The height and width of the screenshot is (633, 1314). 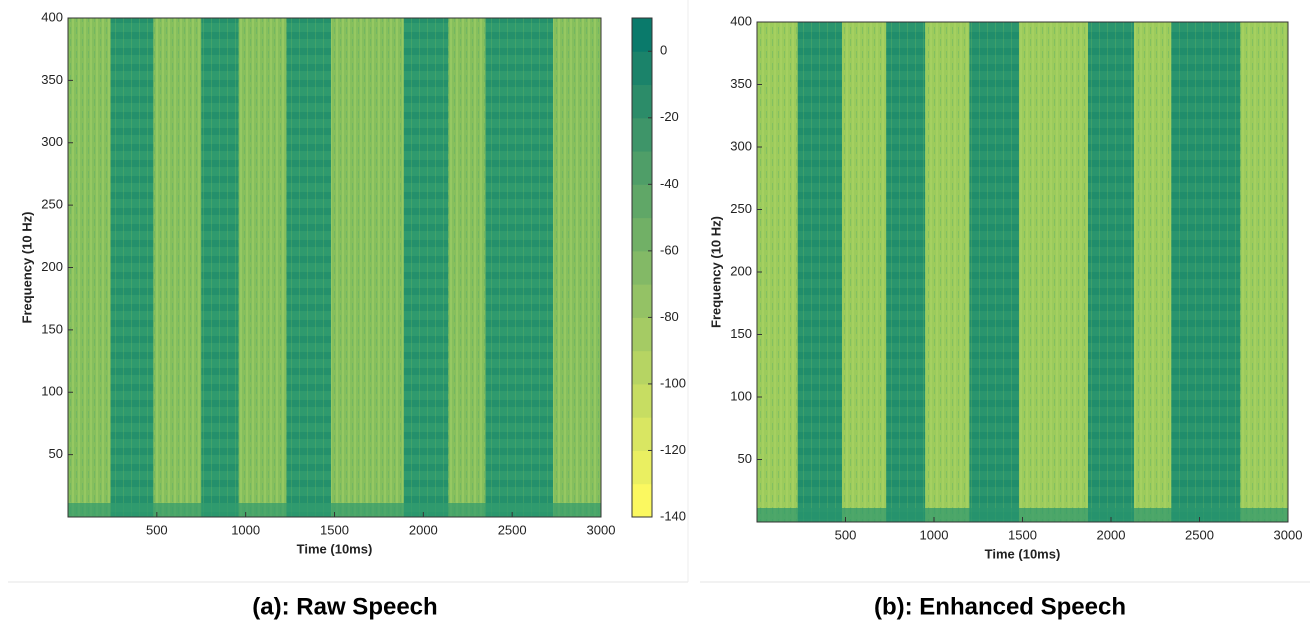 What do you see at coordinates (673, 382) in the screenshot?
I see `colorbar-tick-label: -100` at bounding box center [673, 382].